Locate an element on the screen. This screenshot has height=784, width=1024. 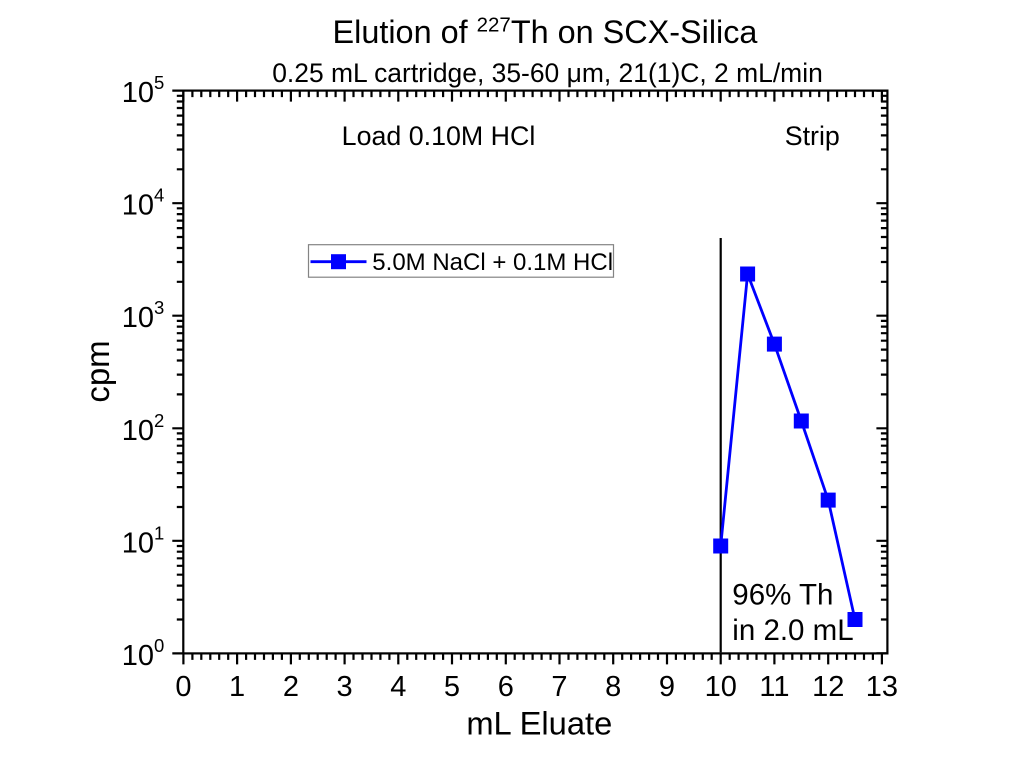
svg-text: 6 is located at coordinates (506, 687).